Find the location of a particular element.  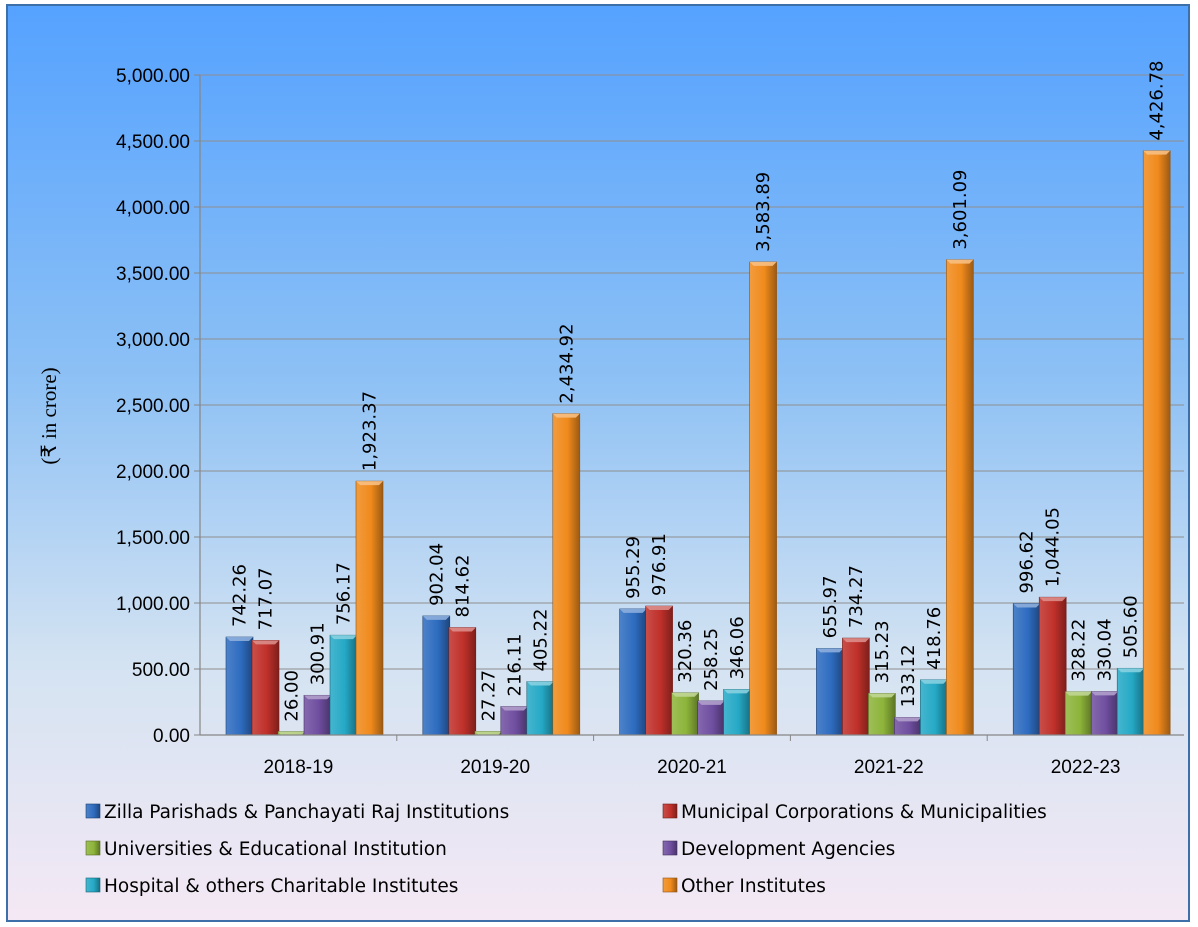

y-tick-label: 0.00 is located at coordinates (171, 736).